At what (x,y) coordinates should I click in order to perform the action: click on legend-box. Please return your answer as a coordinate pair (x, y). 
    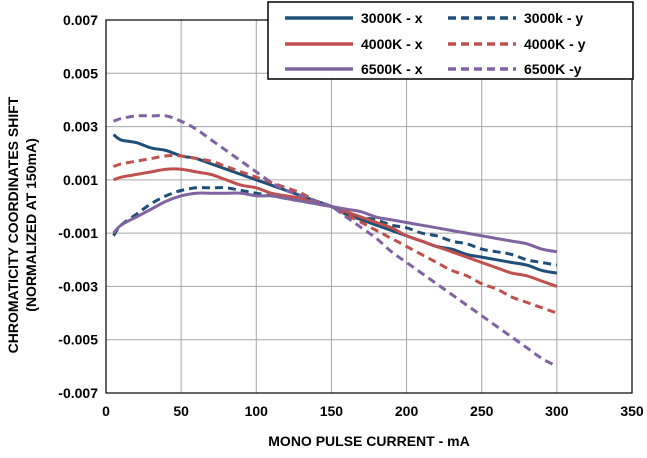
    Looking at the image, I should click on (450, 40).